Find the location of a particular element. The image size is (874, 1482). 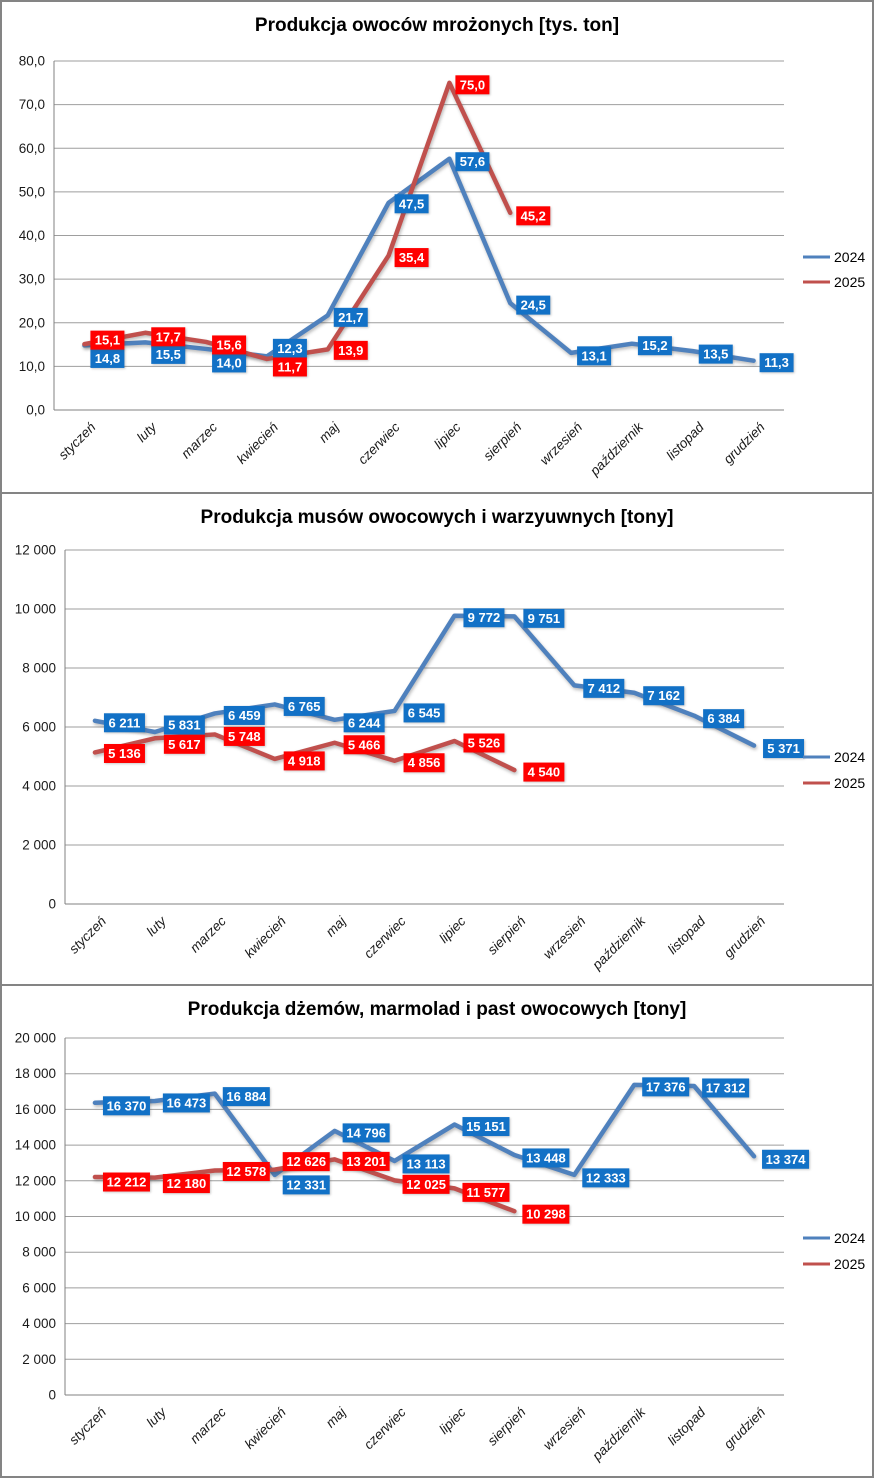

data-label-value: 13,1 is located at coordinates (593, 355).